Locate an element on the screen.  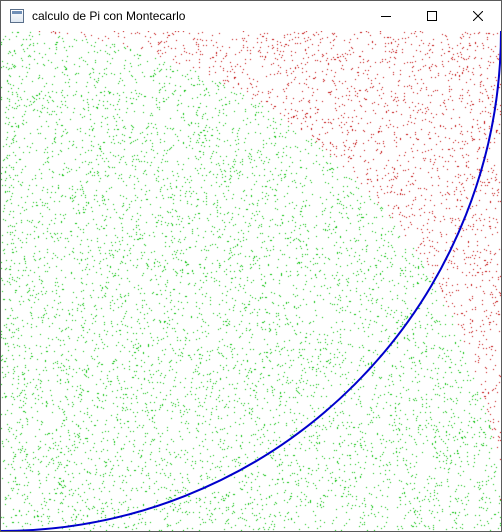
maximize-button is located at coordinates (432, 16).